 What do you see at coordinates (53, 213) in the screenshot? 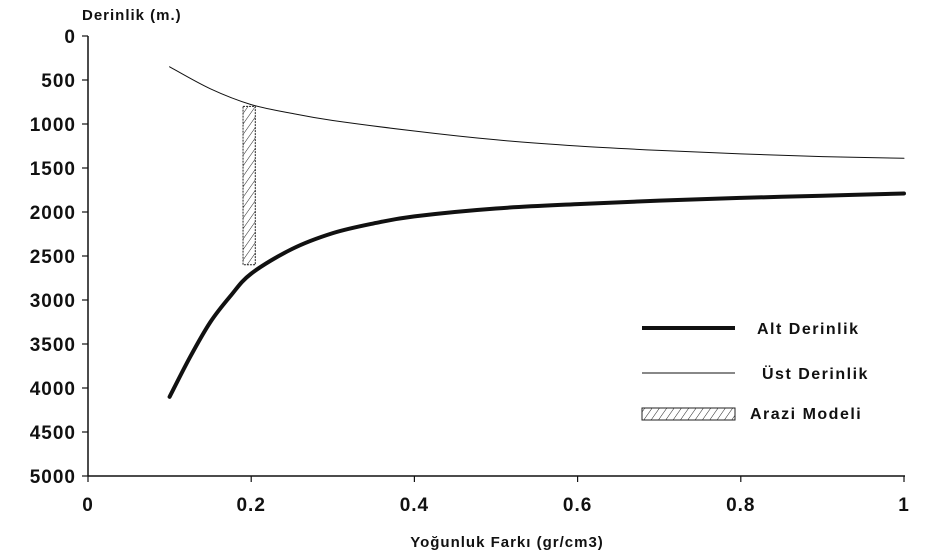
I see `y-tick-label: 2000` at bounding box center [53, 213].